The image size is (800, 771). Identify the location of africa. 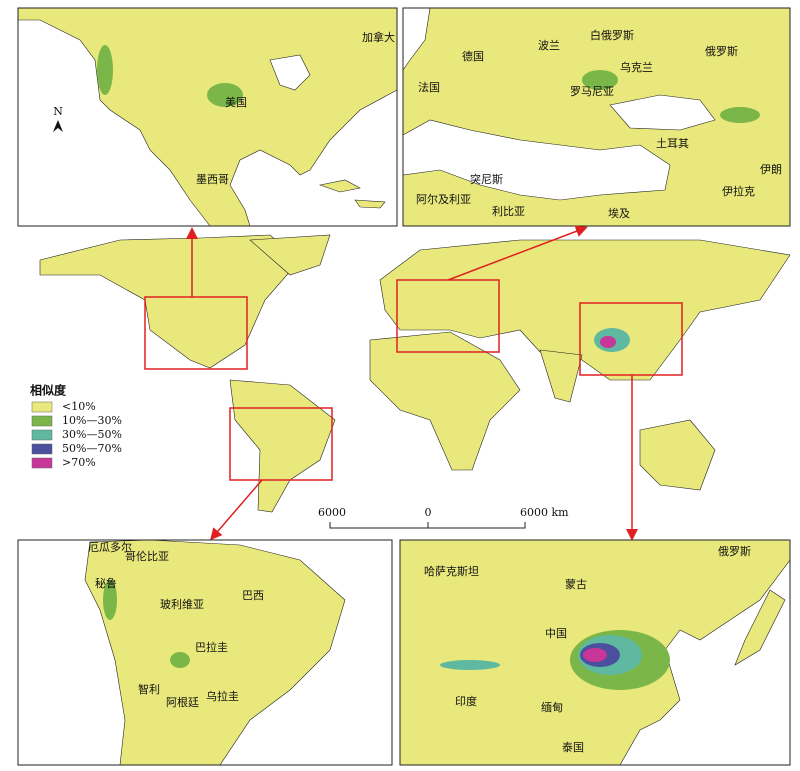
(445, 401).